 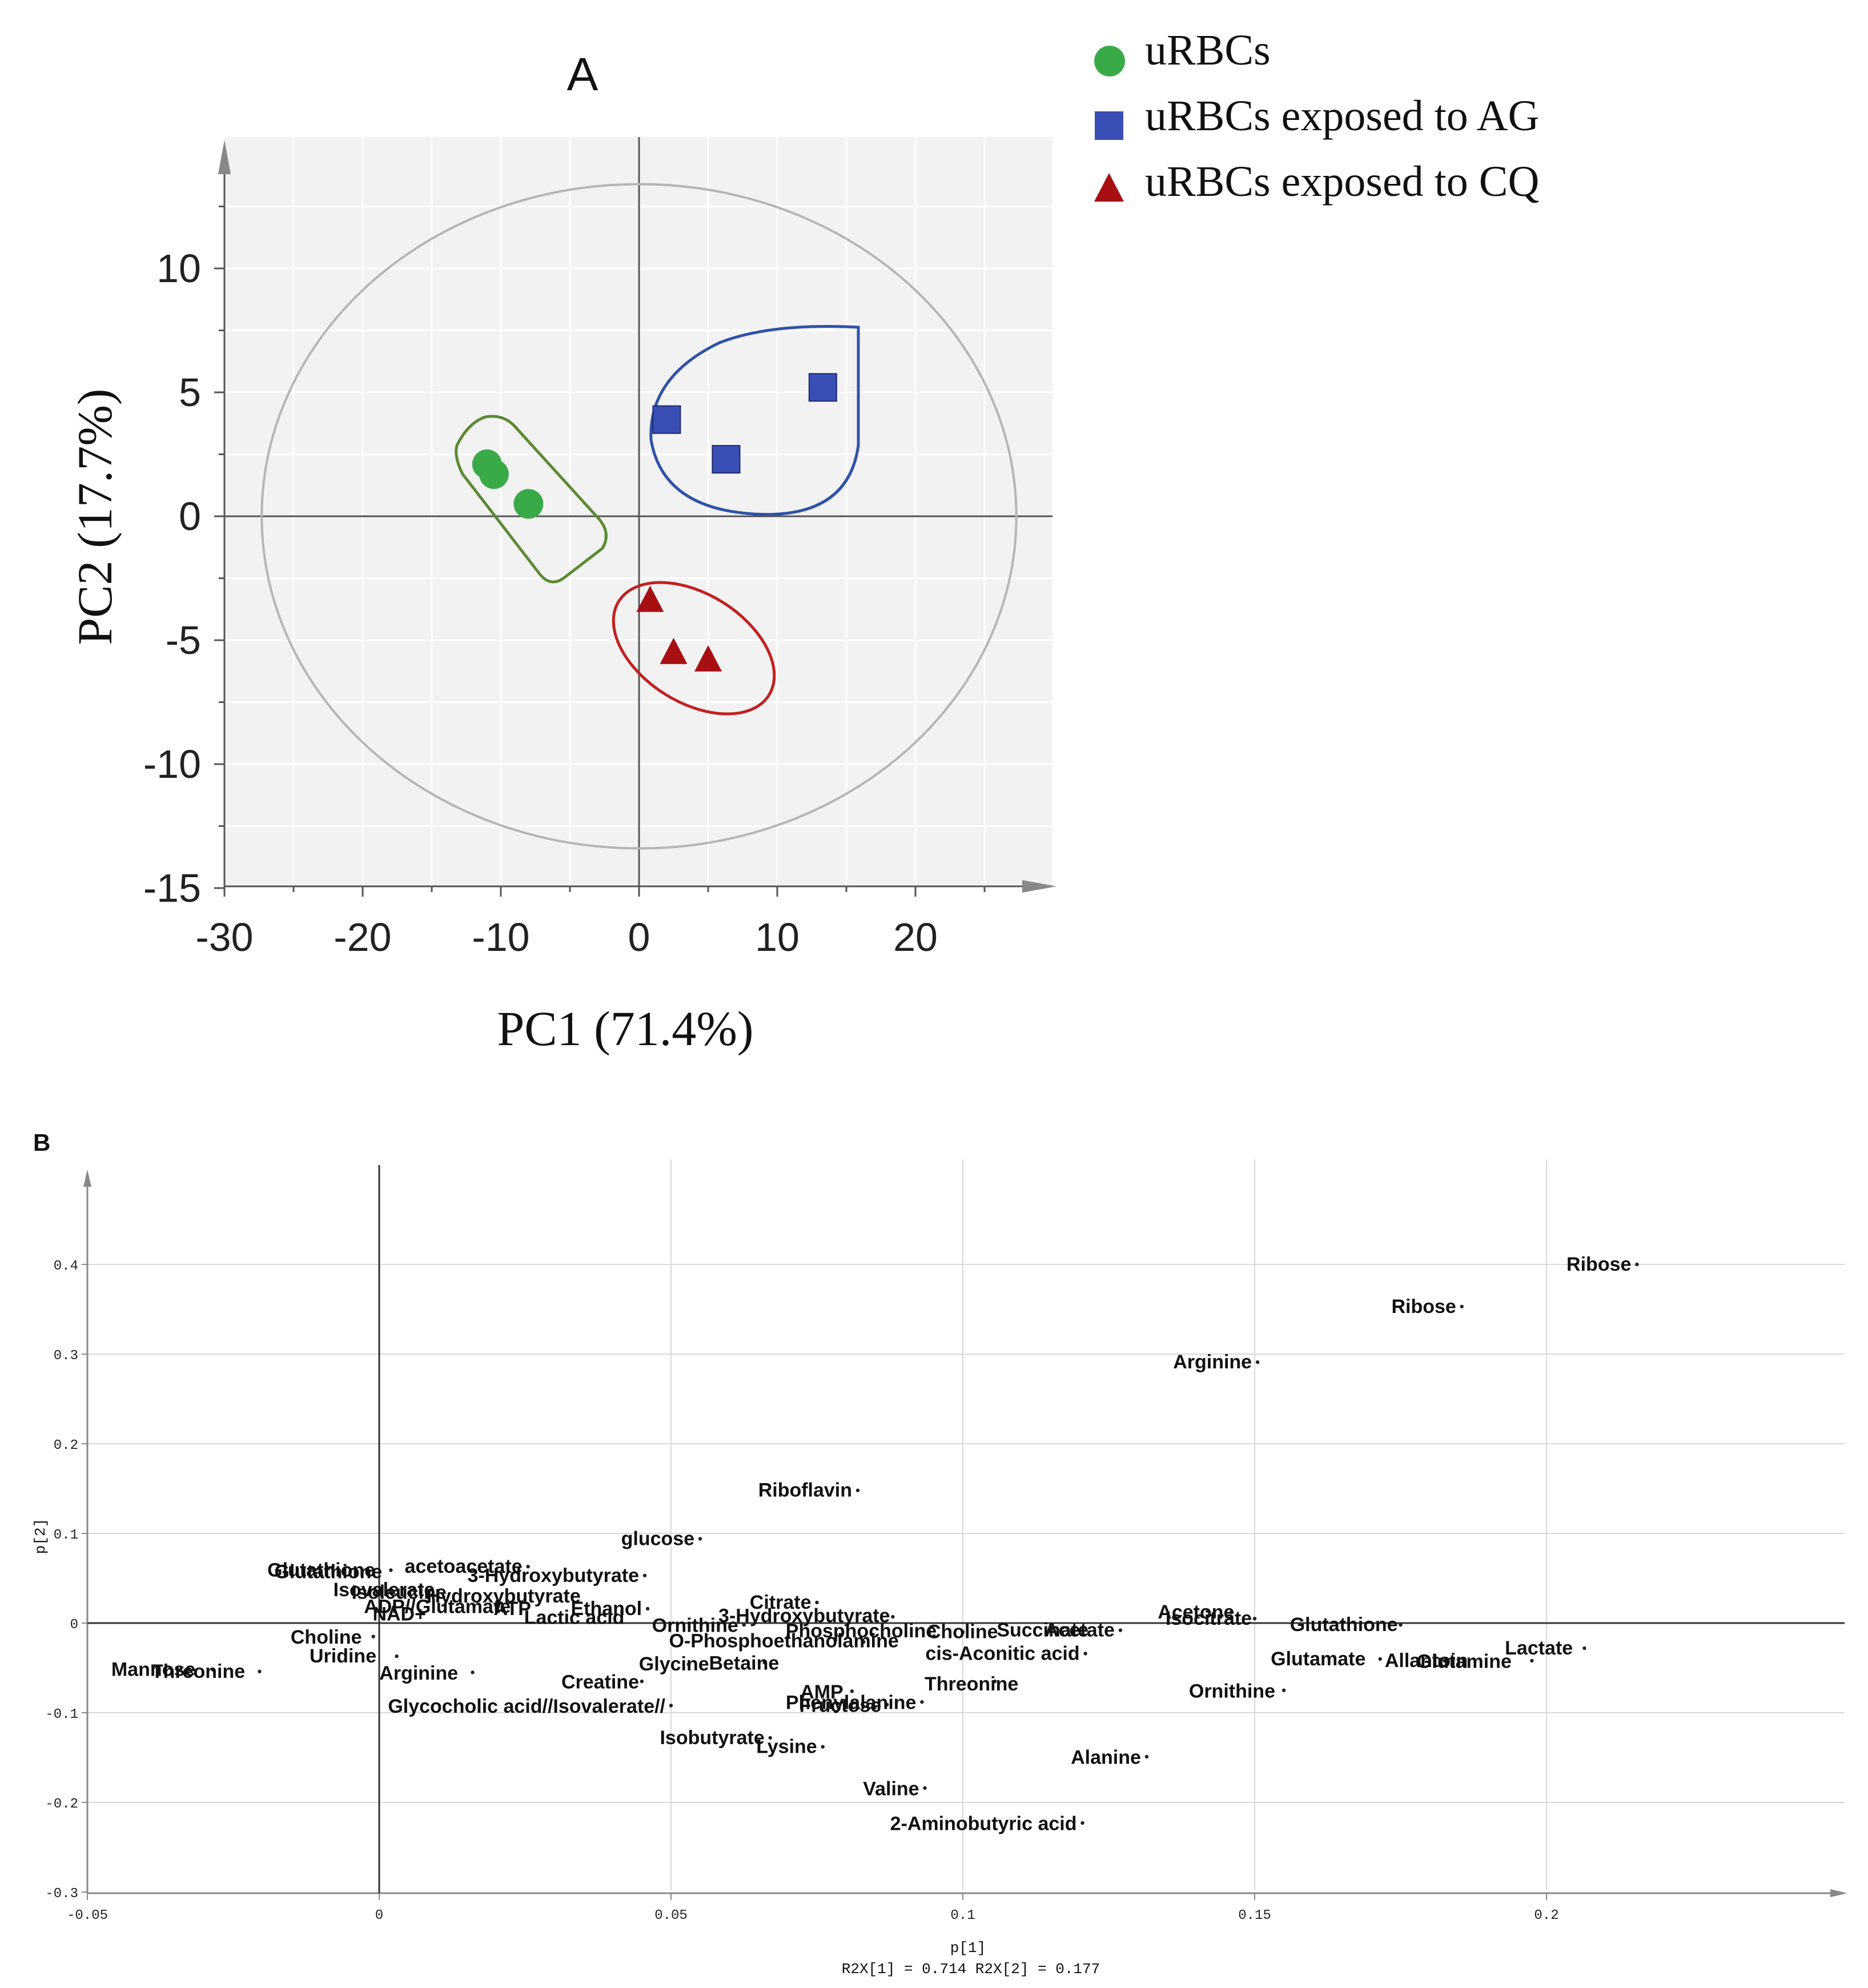 I want to click on panel-a-xtick-label: -30, so click(x=224, y=937).